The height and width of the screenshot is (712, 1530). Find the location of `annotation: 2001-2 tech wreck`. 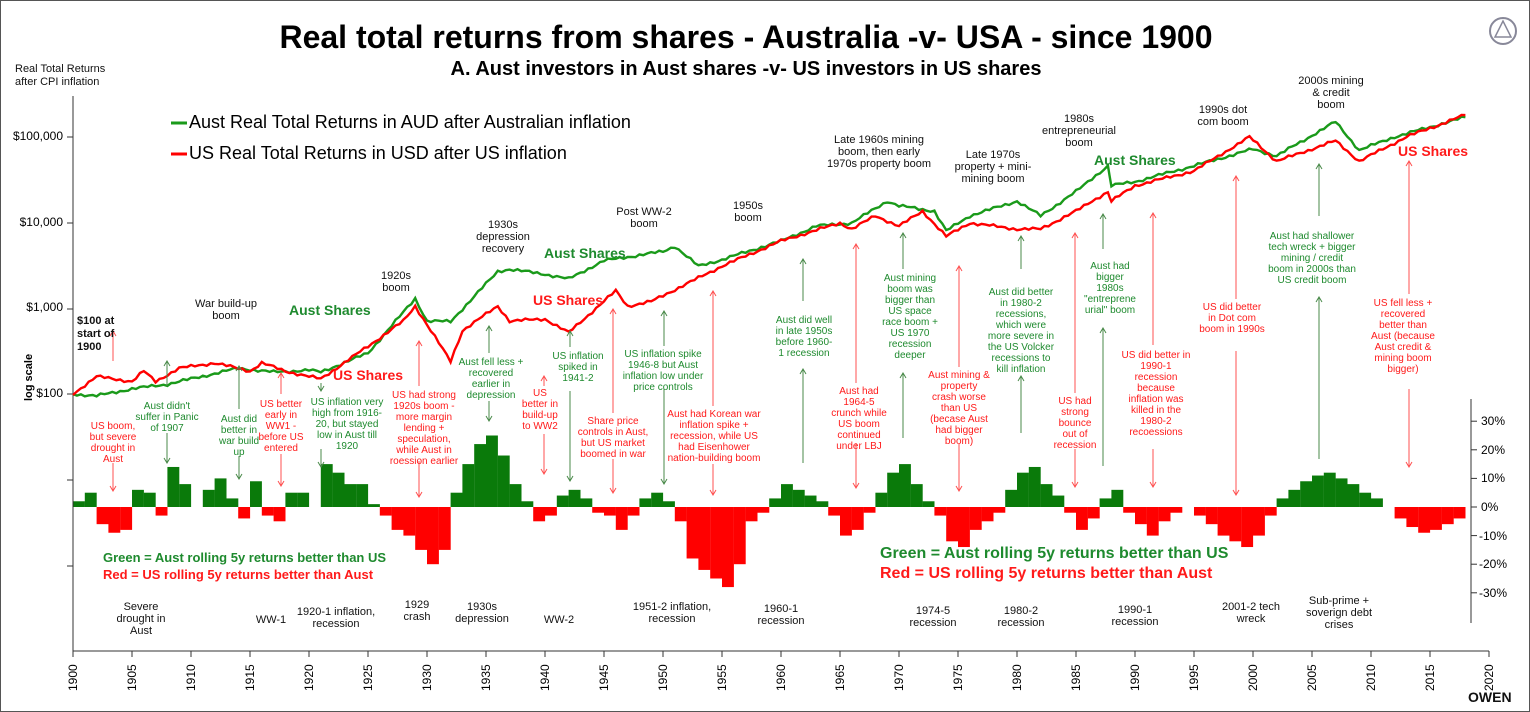

annotation: 2001-2 tech wreck is located at coordinates (1251, 613).